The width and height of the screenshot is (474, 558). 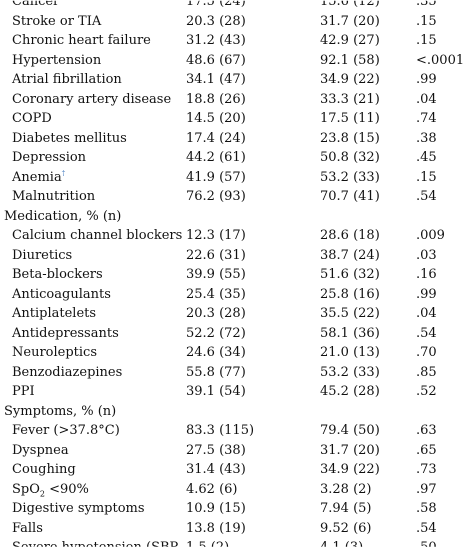 I want to click on p-value: .65, so click(x=426, y=450).